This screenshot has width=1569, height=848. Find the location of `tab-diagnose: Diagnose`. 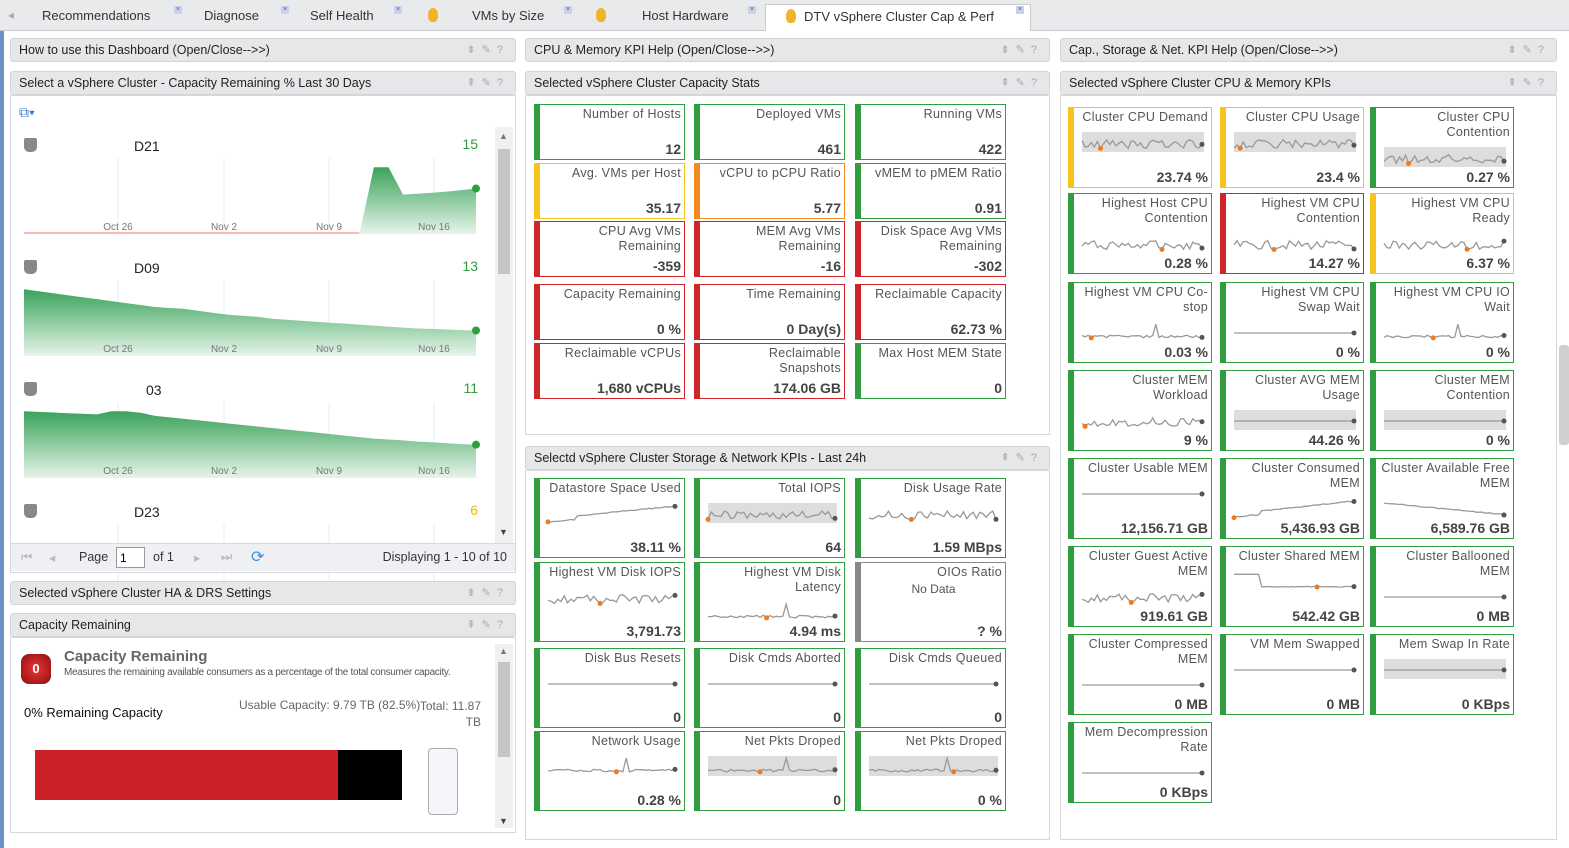

tab-diagnose: Diagnose is located at coordinates (231, 15).